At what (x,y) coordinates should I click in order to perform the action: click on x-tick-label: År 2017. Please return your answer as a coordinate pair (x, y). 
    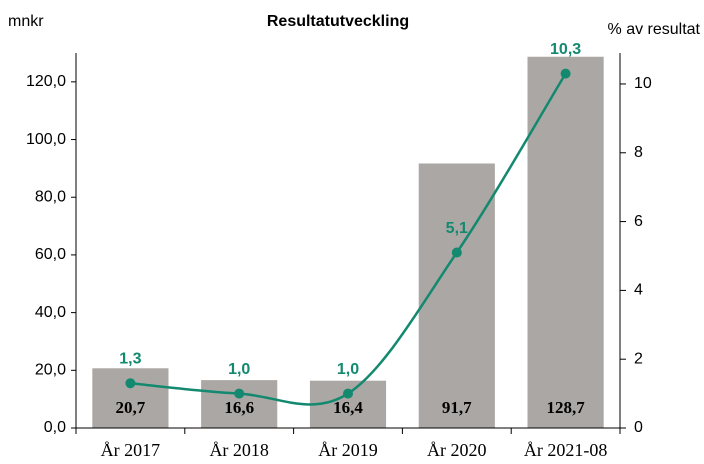
    Looking at the image, I should click on (131, 450).